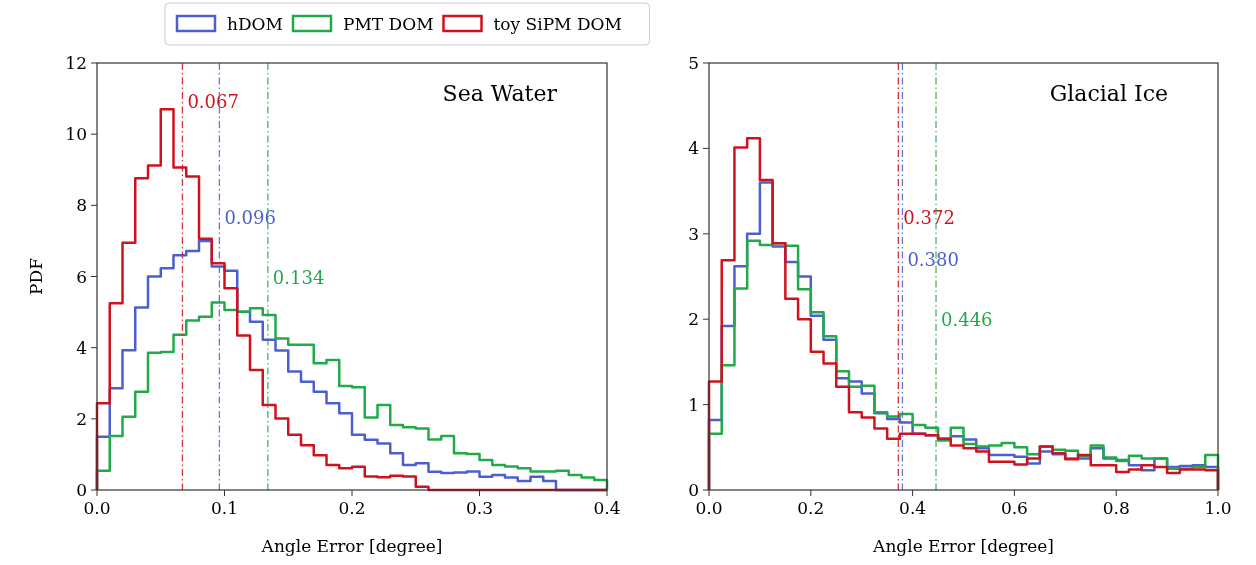  Describe the element at coordinates (81, 205) in the screenshot. I see `y-tick-label: 8` at that location.